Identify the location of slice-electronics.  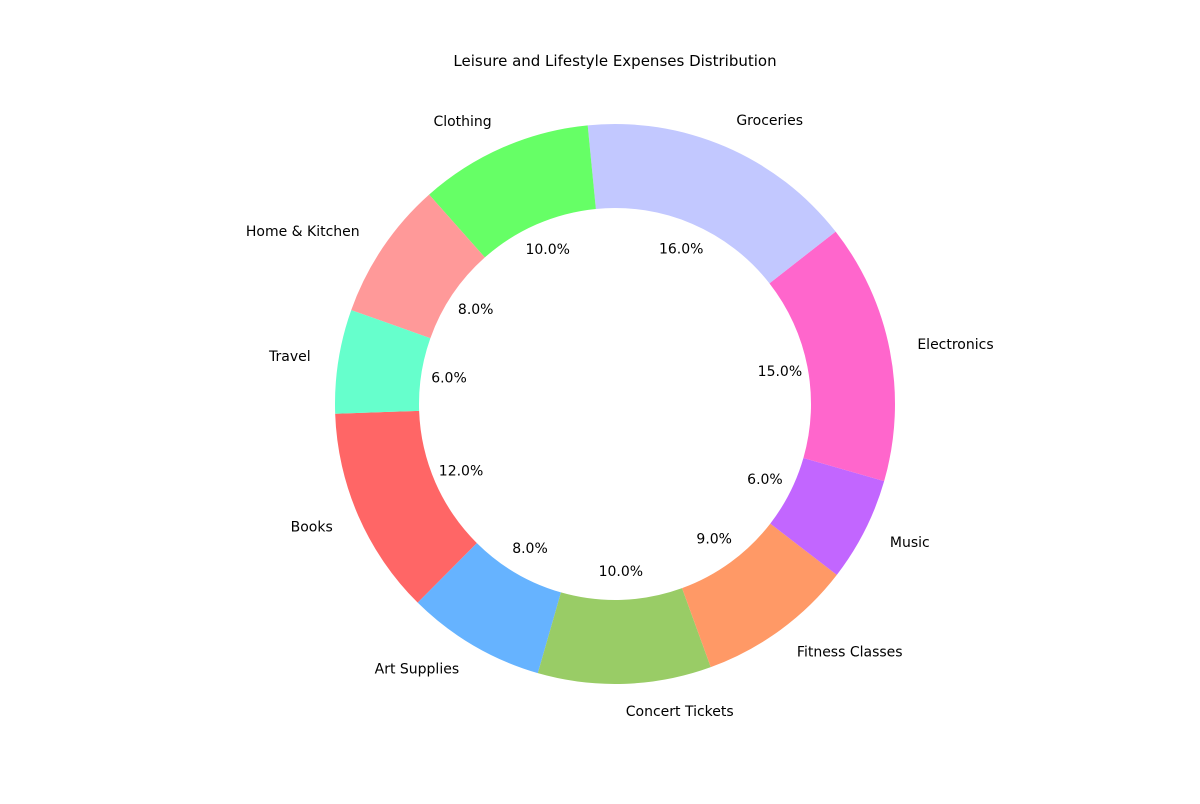
(832, 356).